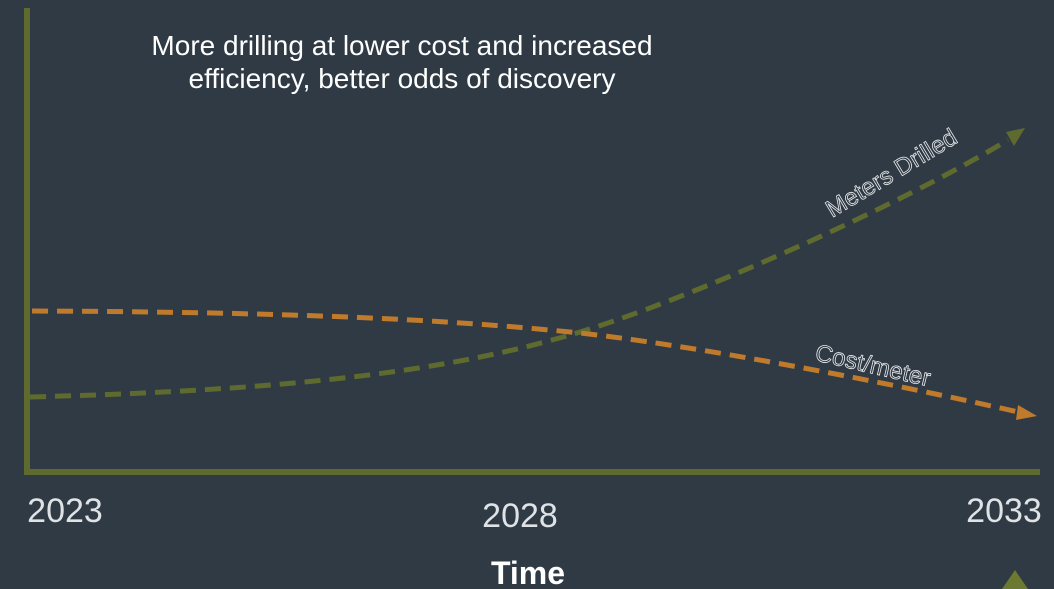  I want to click on x-axis-title: Time, so click(528, 572).